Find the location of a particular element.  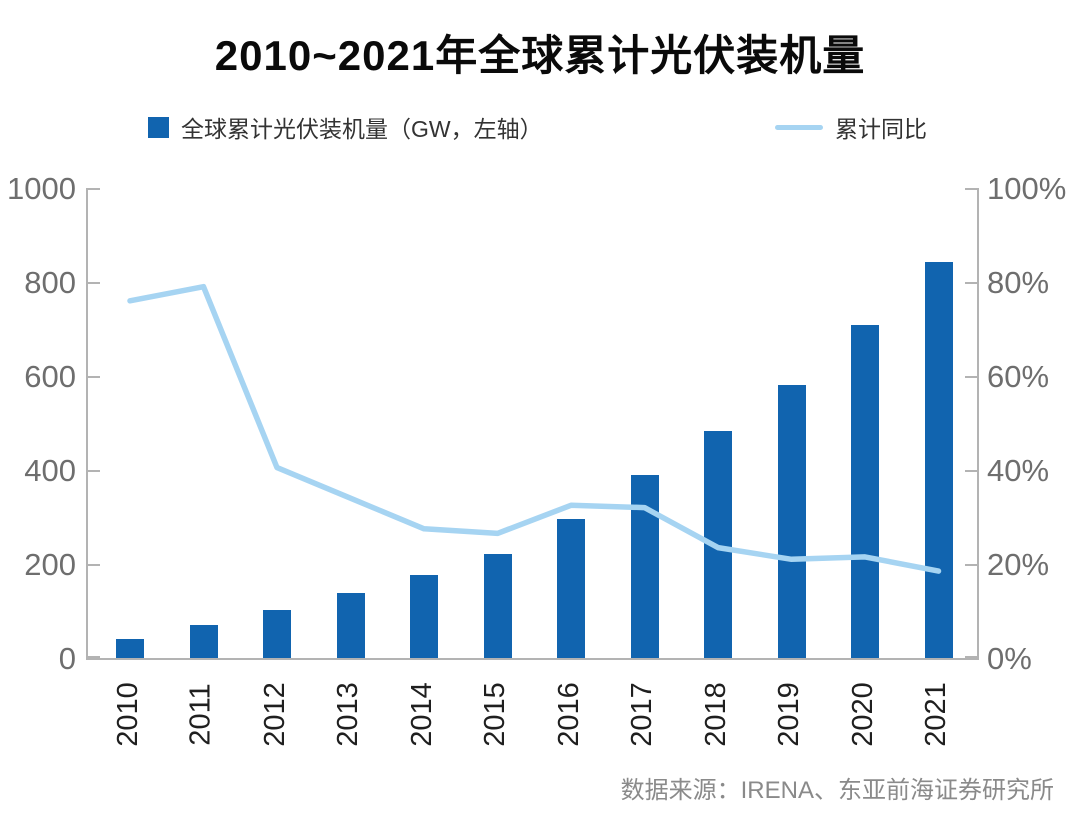

y-right-tick-label: 40% is located at coordinates (1018, 470).